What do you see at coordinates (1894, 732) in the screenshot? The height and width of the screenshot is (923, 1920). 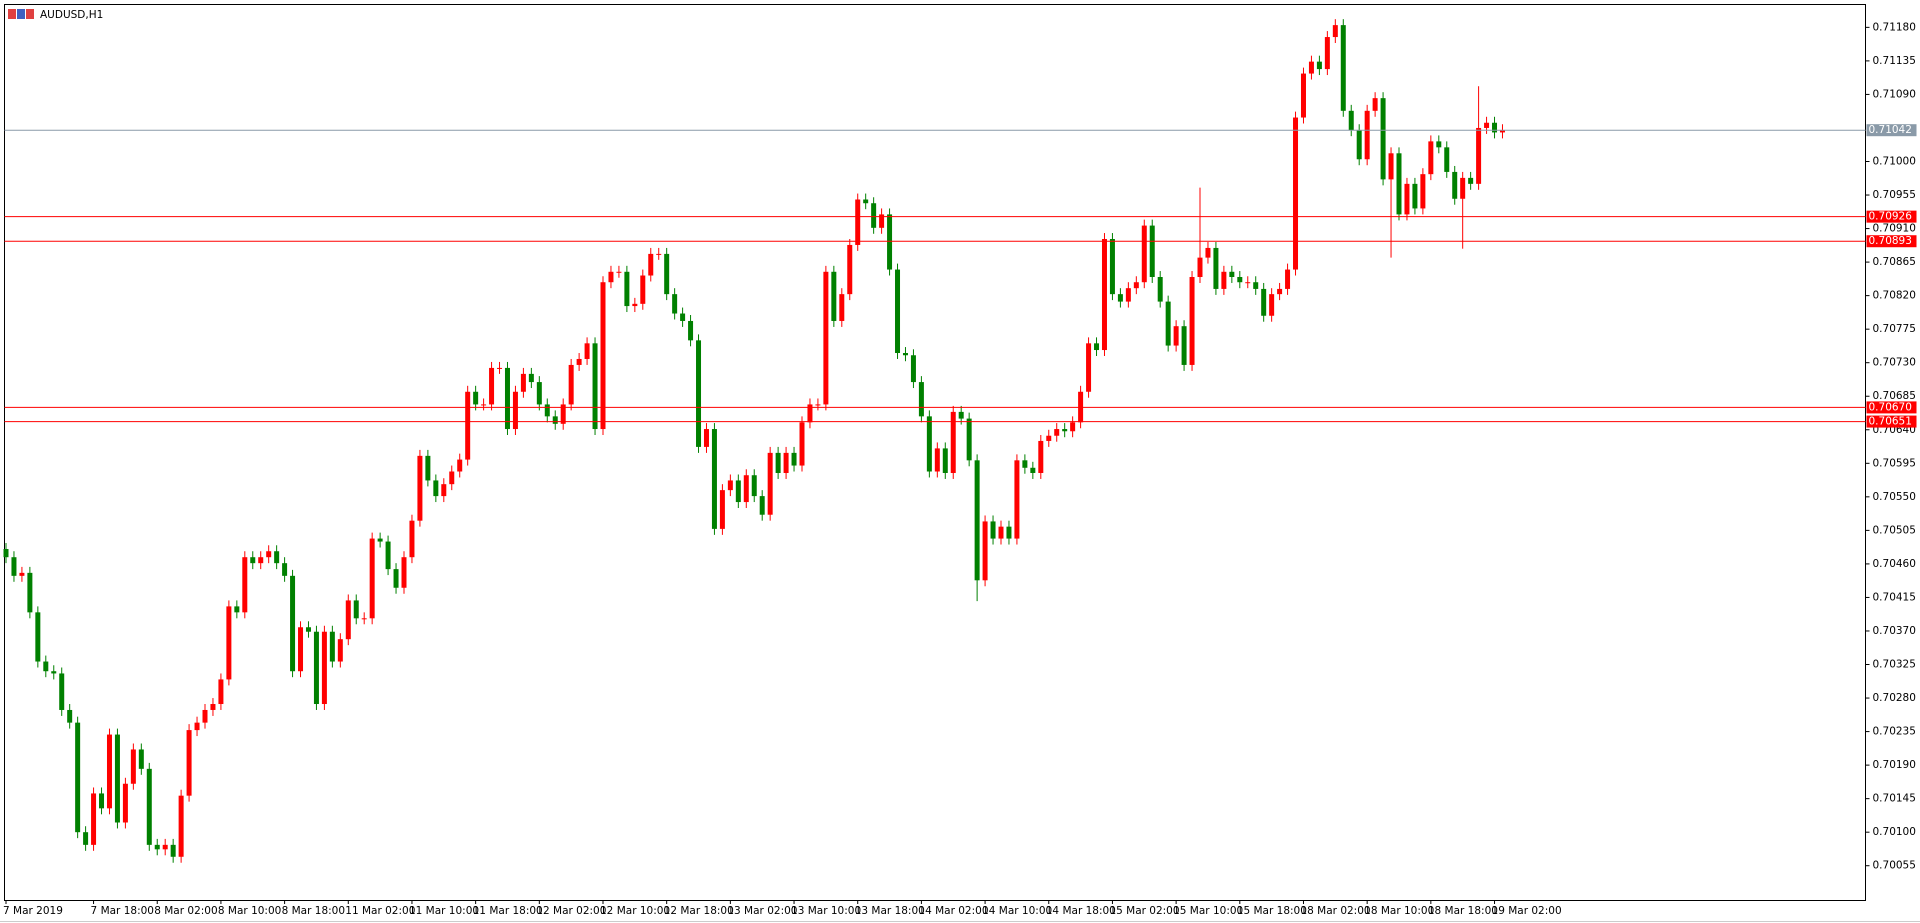 I see `y-tick-label: 0.70235` at bounding box center [1894, 732].